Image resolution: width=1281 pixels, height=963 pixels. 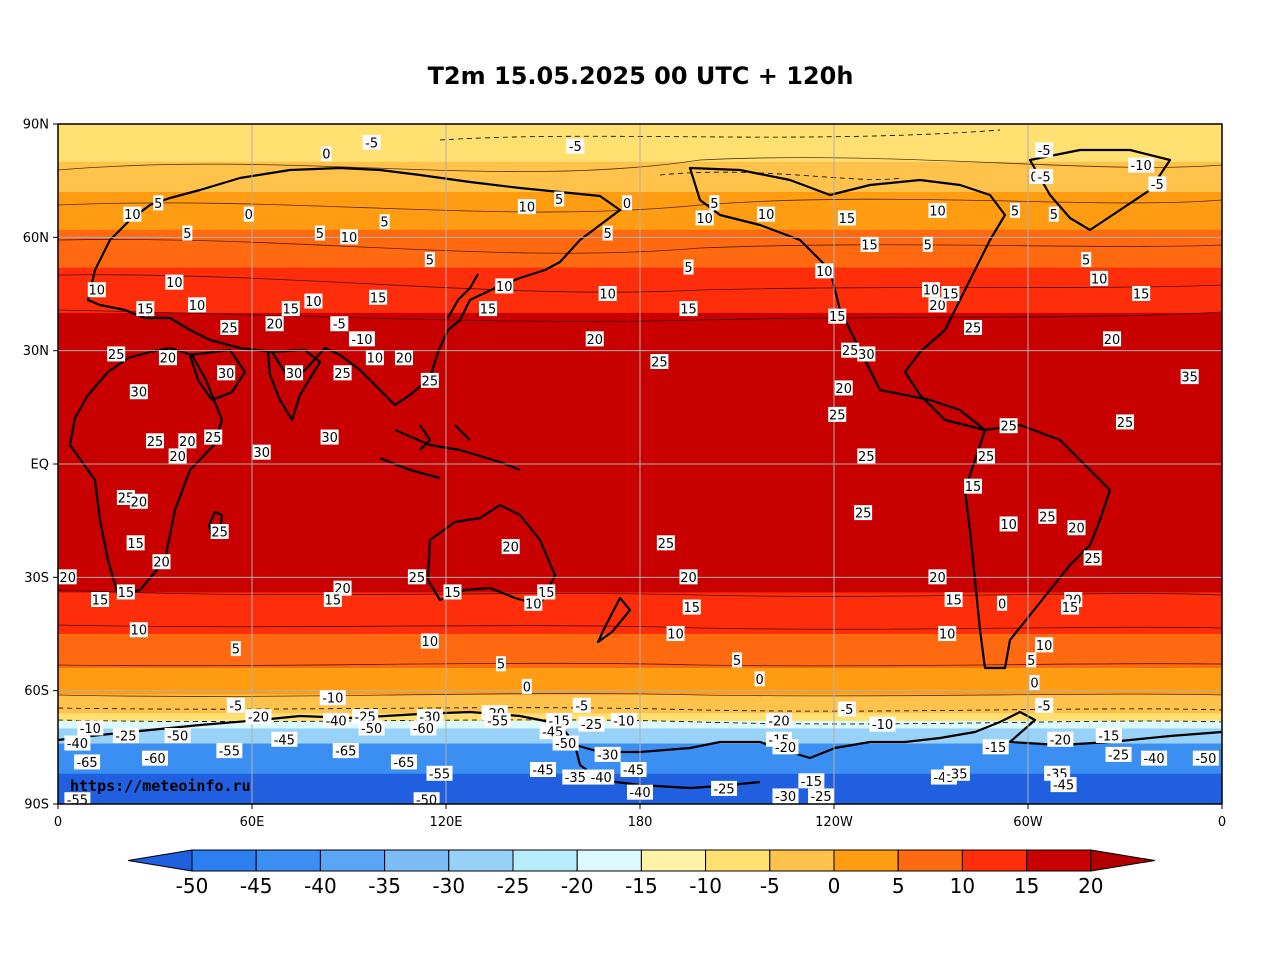 I want to click on contour-label-text: -65, so click(x=345, y=752).